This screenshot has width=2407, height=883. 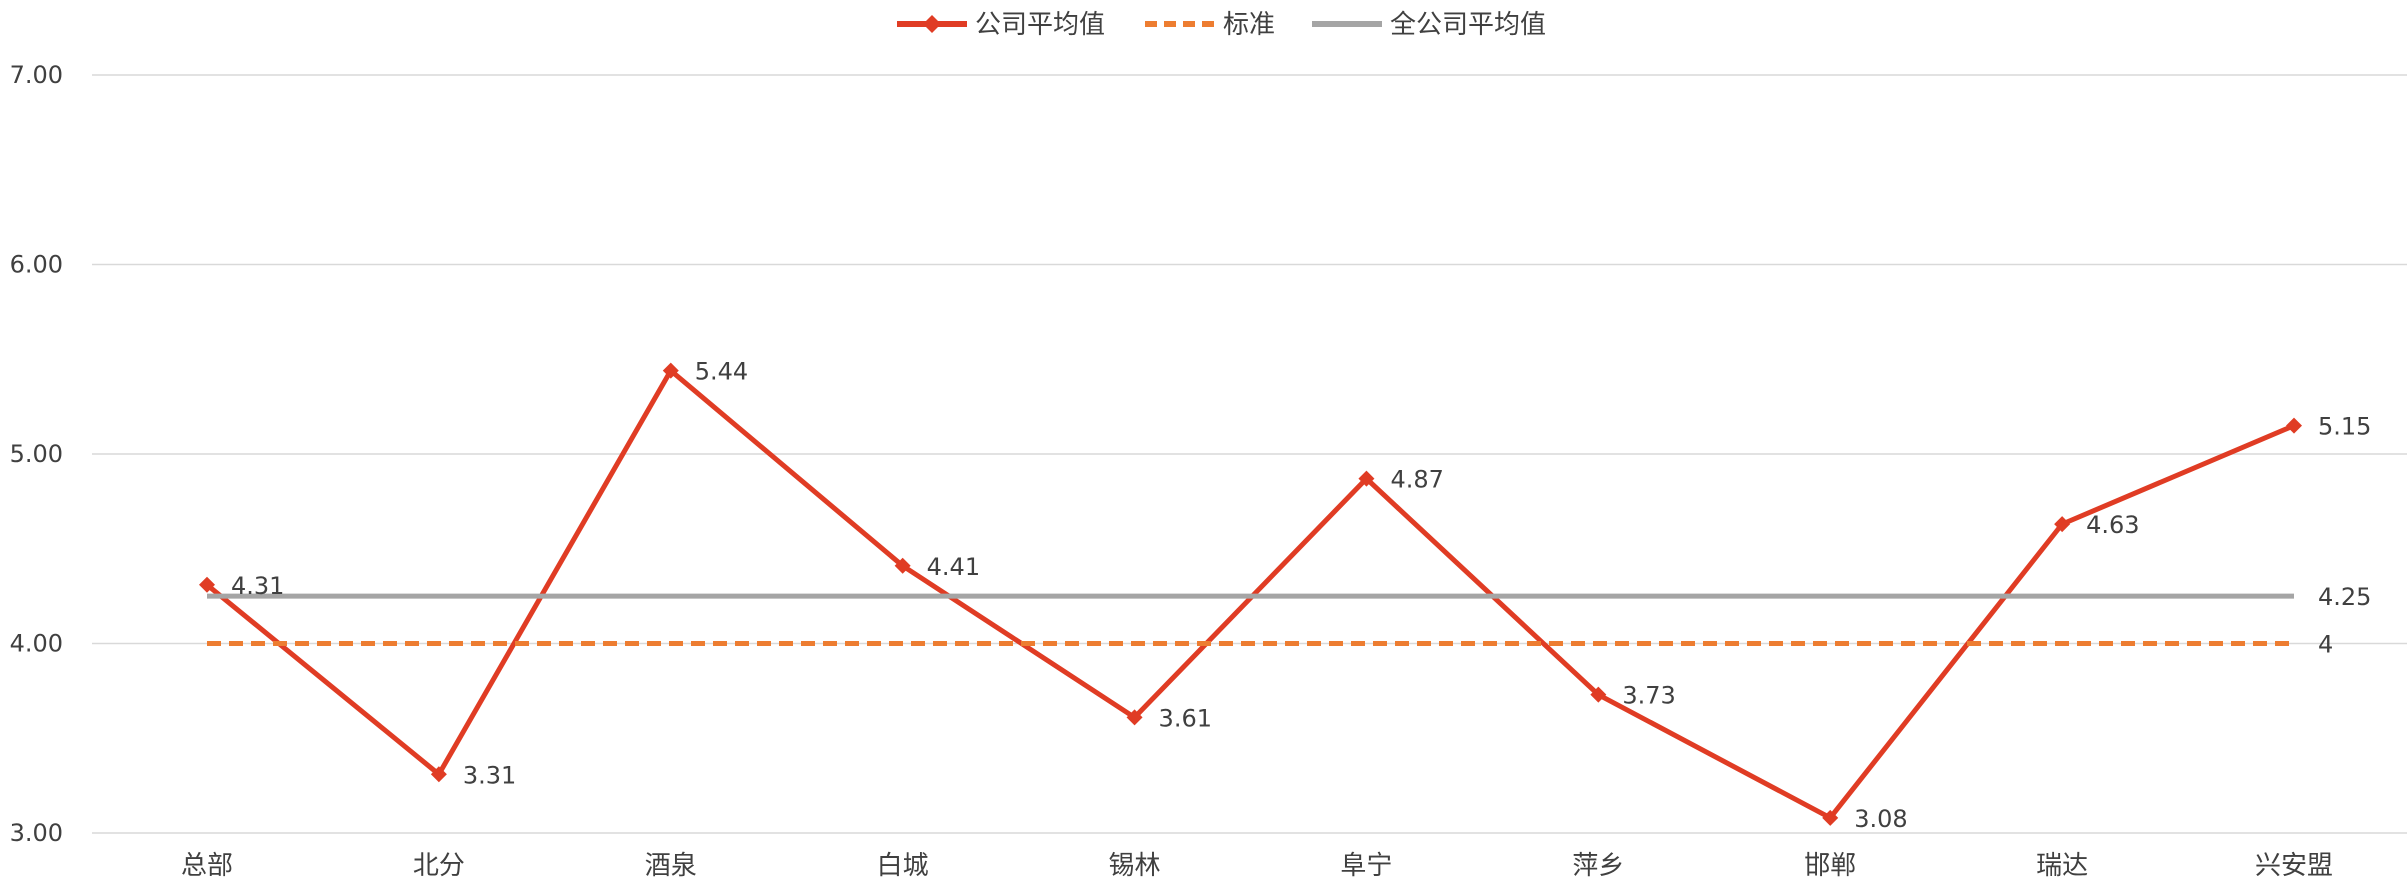 I want to click on data-label: 4.87, so click(x=1416, y=480).